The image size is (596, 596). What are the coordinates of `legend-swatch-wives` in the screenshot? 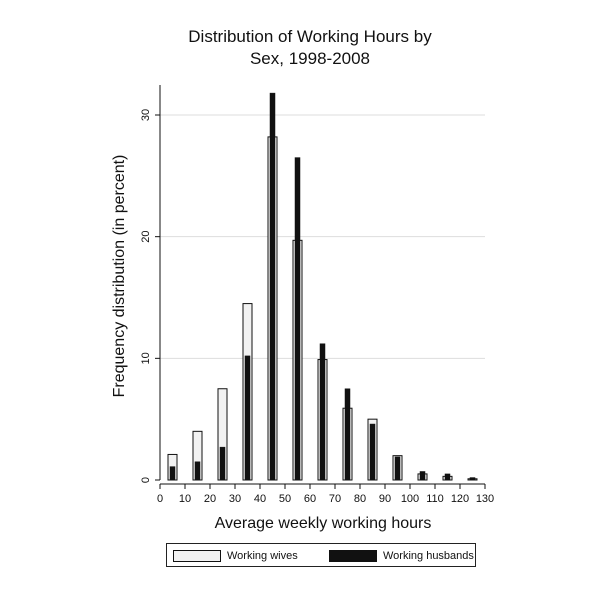 It's located at (197, 556).